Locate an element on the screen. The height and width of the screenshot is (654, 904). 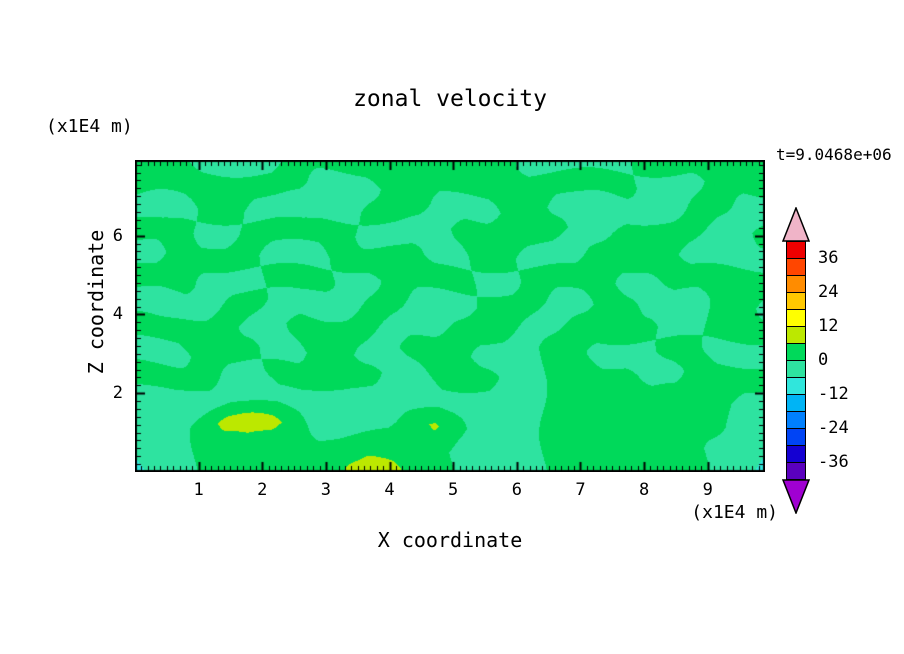
plot-title: zonal velocity is located at coordinates (450, 99).